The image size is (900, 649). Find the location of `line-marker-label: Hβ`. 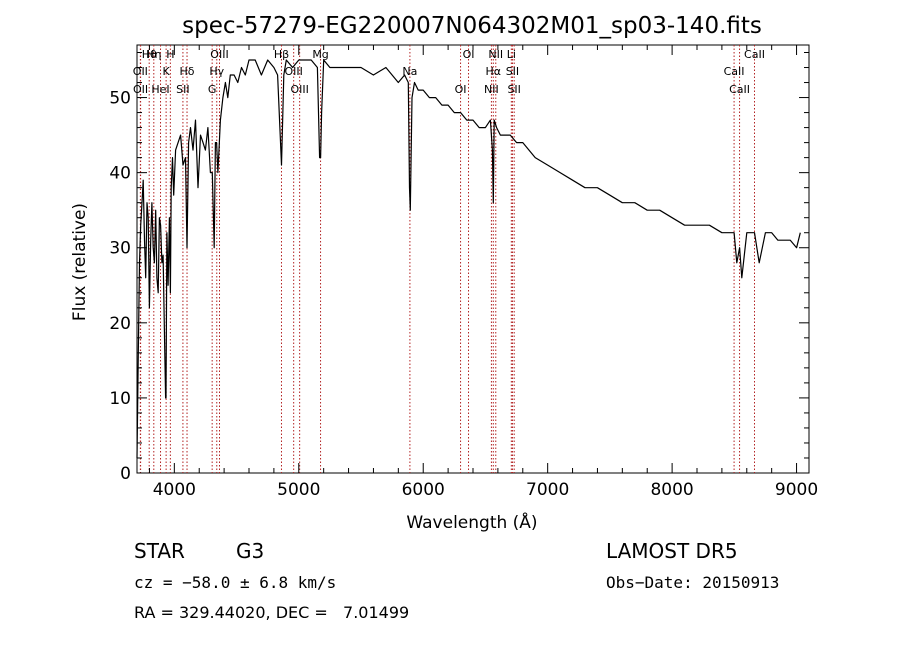

line-marker-label: Hβ is located at coordinates (281, 54).